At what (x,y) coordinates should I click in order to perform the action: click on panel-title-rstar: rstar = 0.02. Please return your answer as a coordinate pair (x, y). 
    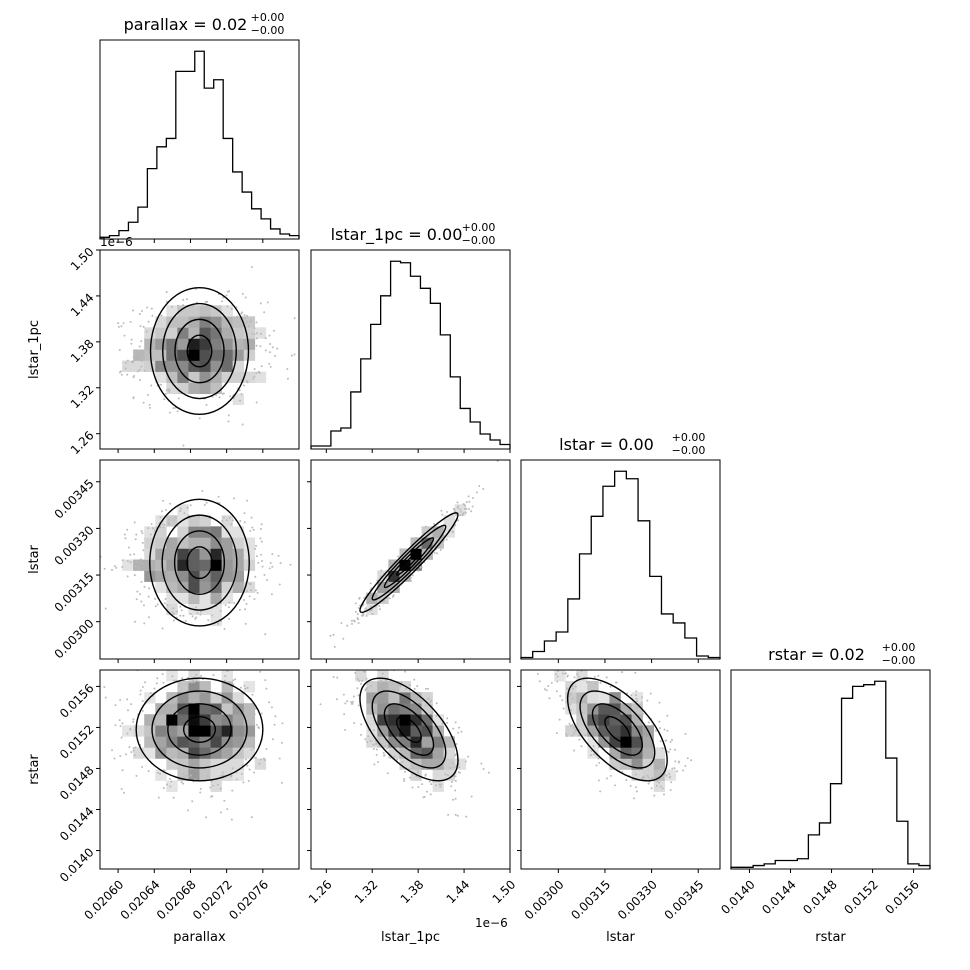
    Looking at the image, I should click on (816, 654).